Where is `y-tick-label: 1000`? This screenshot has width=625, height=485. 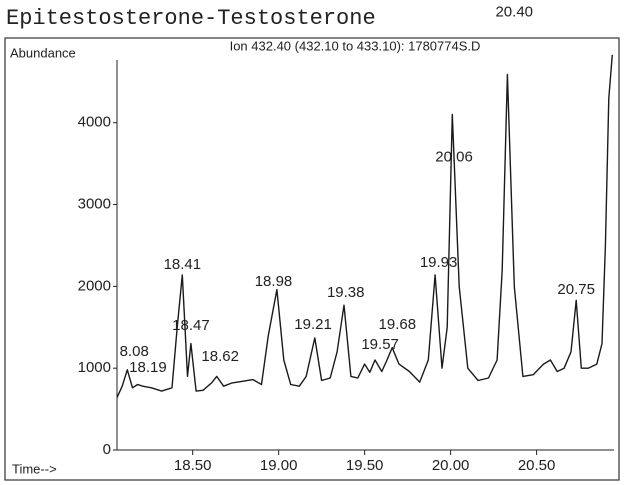
y-tick-label: 1000 is located at coordinates (94, 367).